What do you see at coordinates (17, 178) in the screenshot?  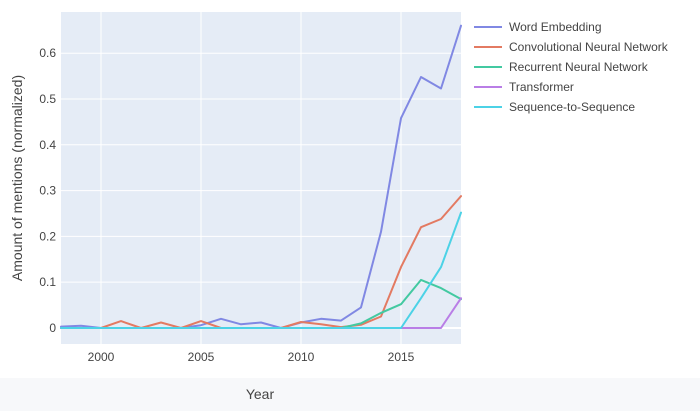 I see `y-axis-title: Amount of mentions (normalized)` at bounding box center [17, 178].